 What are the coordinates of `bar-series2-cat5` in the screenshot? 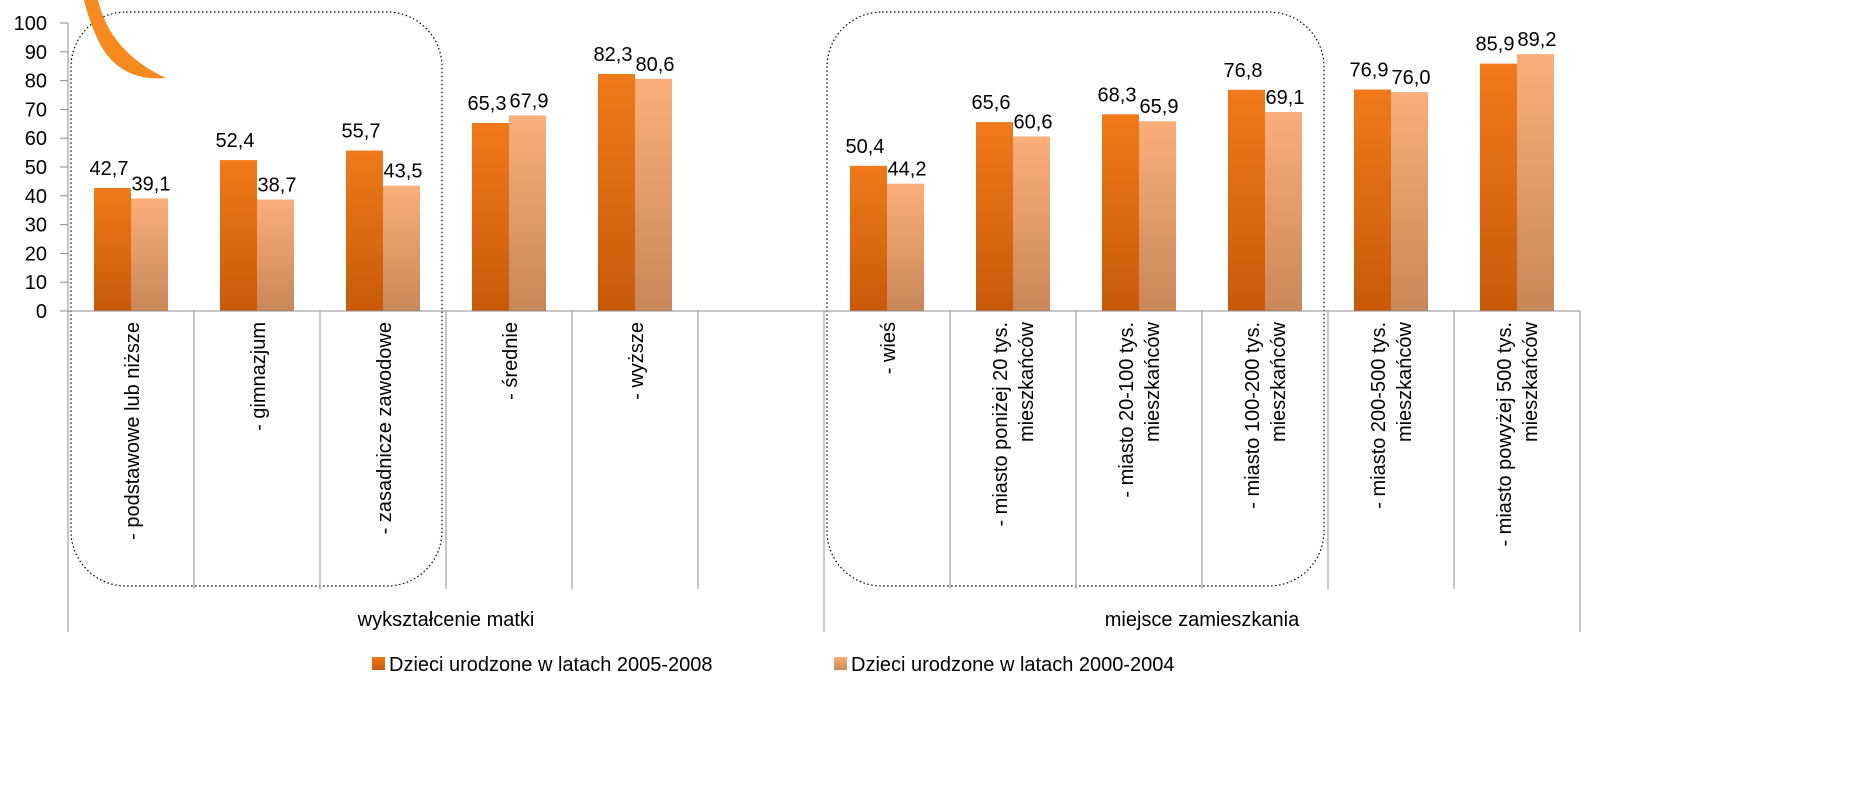 It's located at (653, 194).